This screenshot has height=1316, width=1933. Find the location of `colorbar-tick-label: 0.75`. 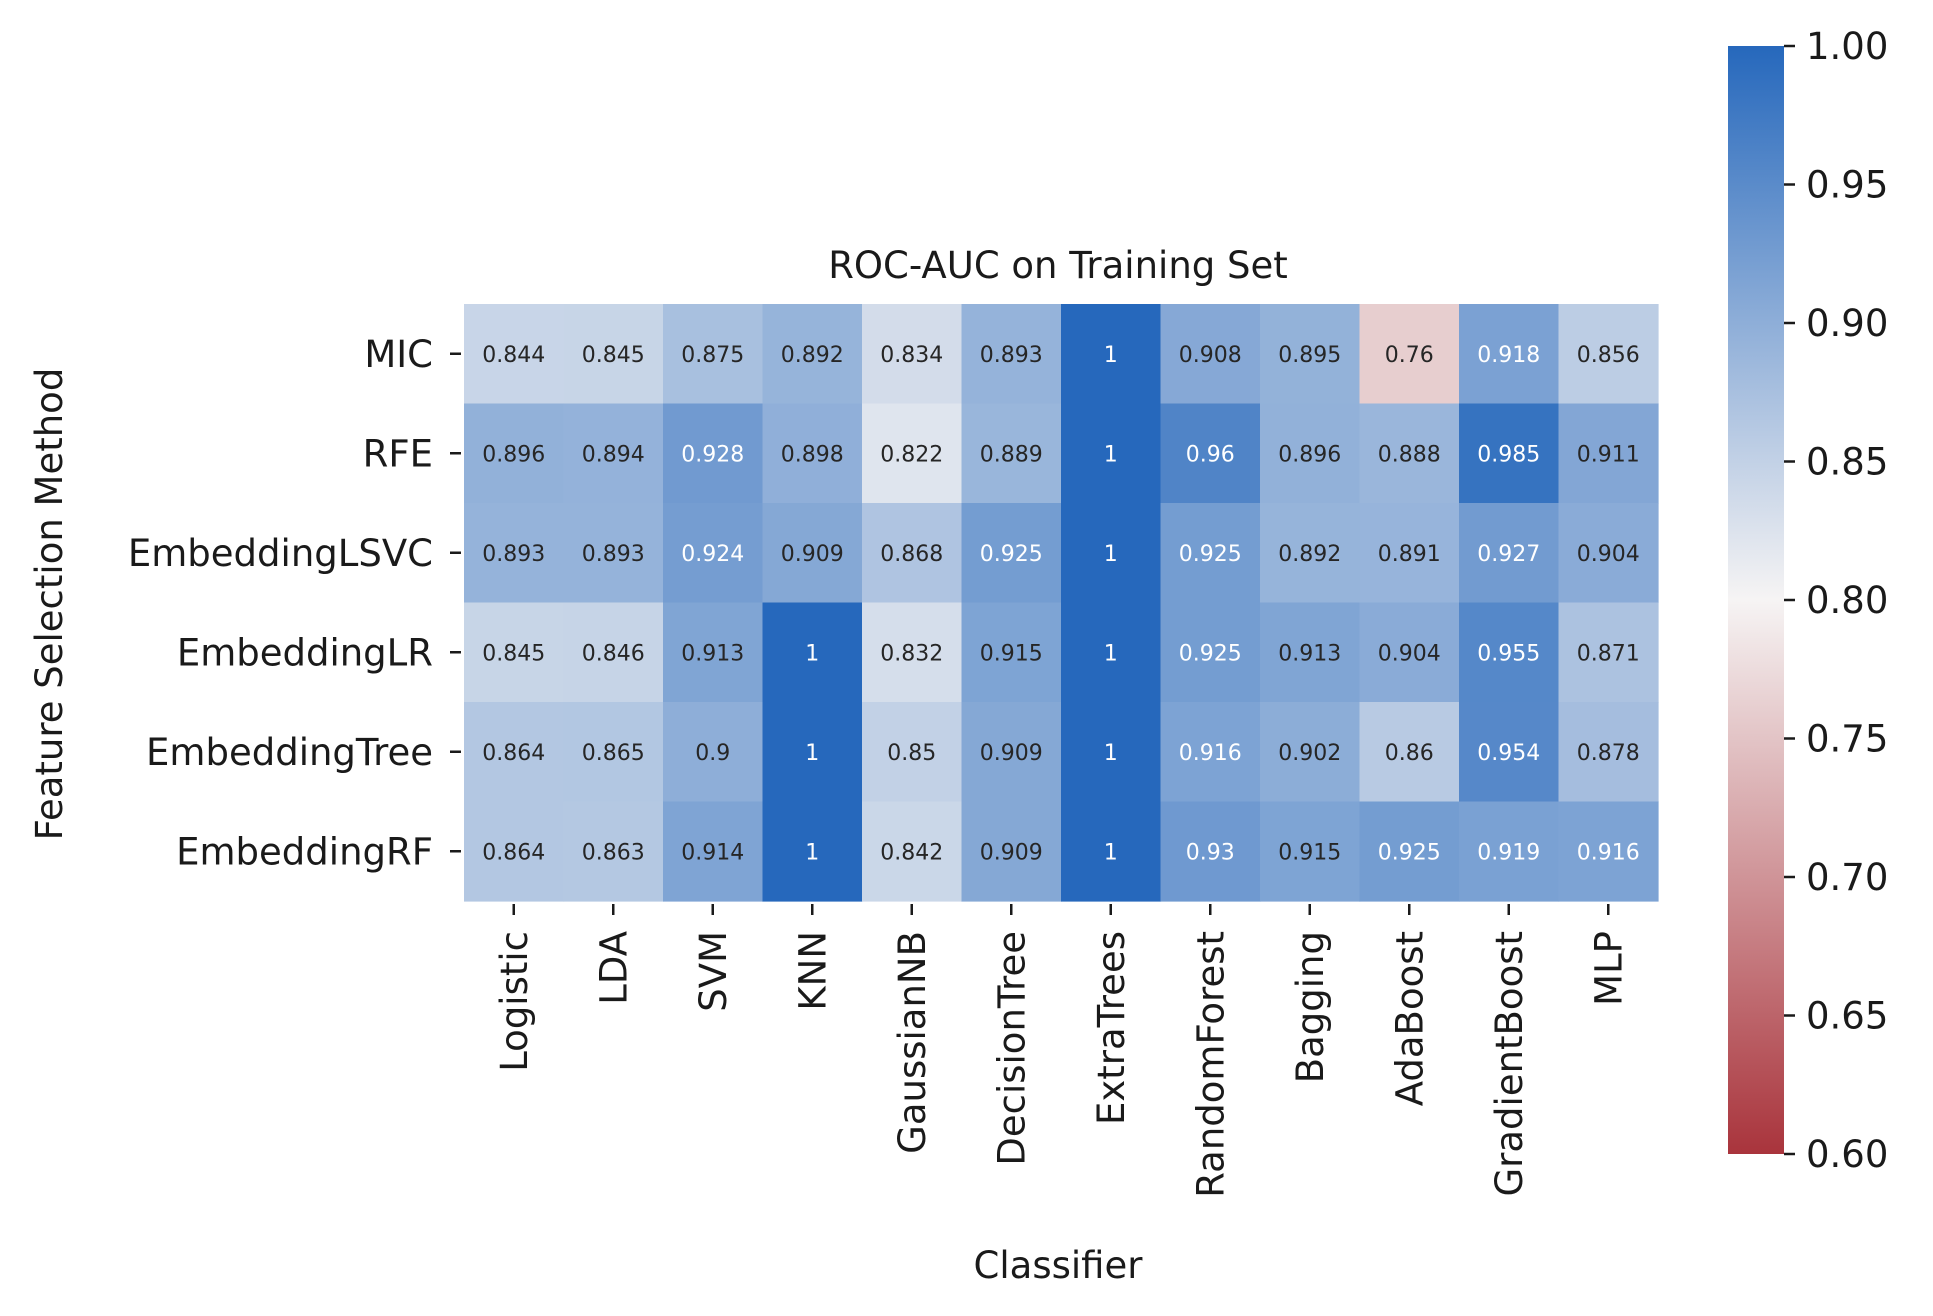

colorbar-tick-label: 0.75 is located at coordinates (1847, 739).